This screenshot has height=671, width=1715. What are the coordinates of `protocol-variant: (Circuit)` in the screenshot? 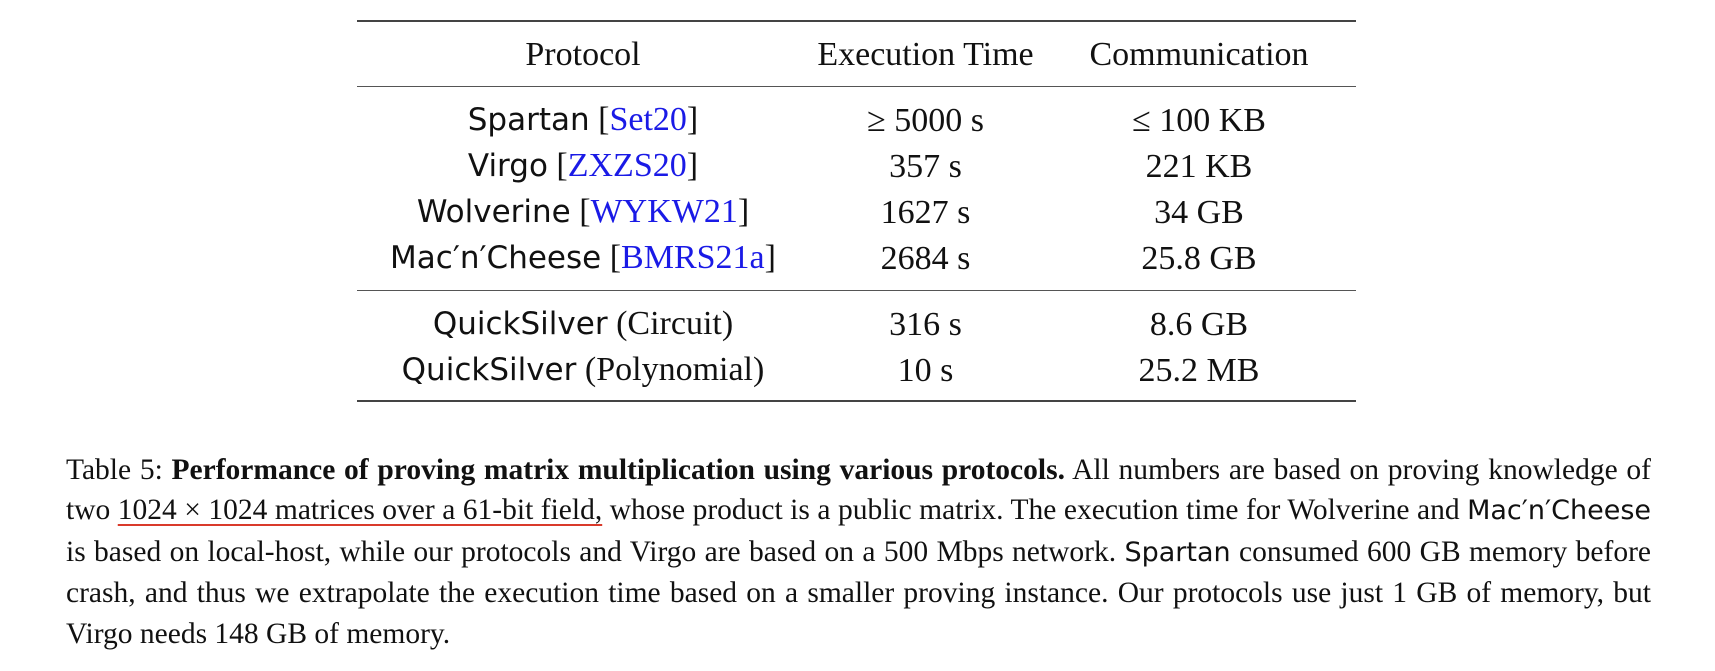 It's located at (675, 323).